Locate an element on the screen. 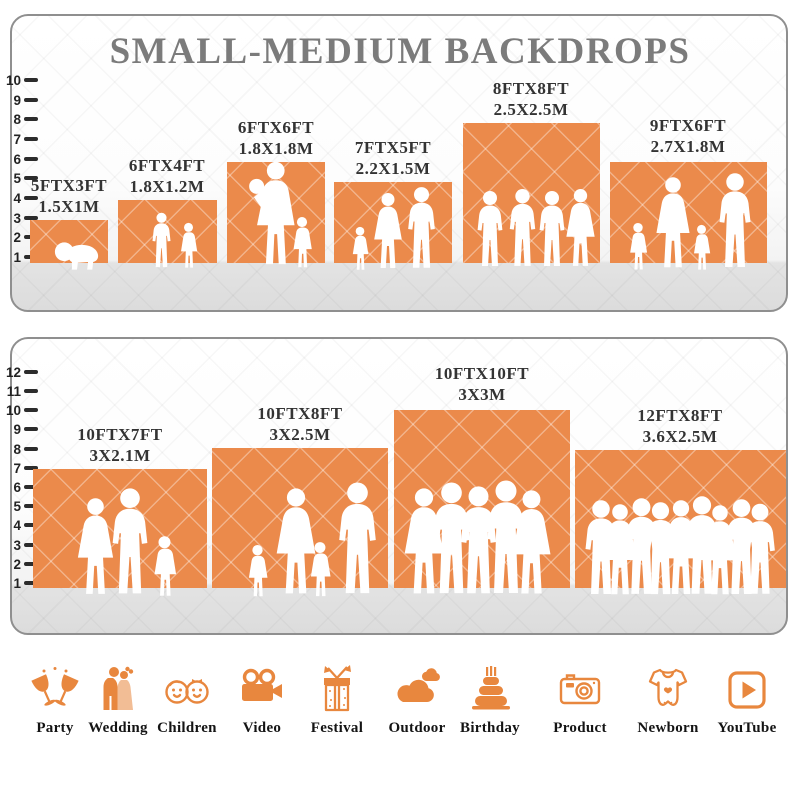 The width and height of the screenshot is (800, 800). backdrop-label: 6FTX6FT 1.8X1.8M is located at coordinates (276, 138).